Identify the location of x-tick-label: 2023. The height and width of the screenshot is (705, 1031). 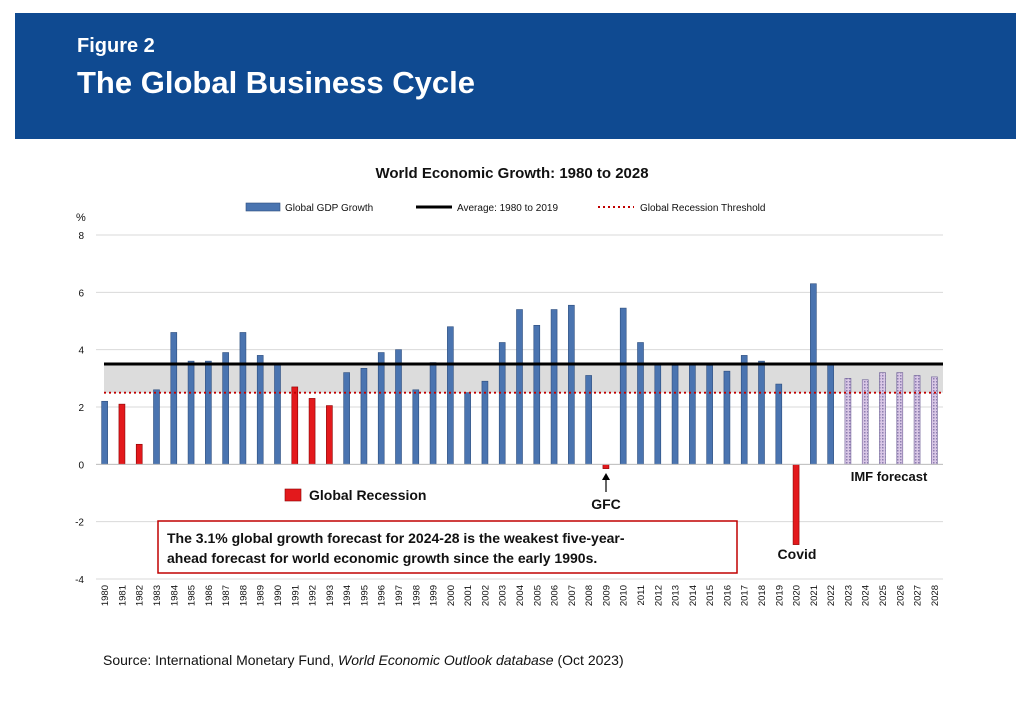
(848, 595).